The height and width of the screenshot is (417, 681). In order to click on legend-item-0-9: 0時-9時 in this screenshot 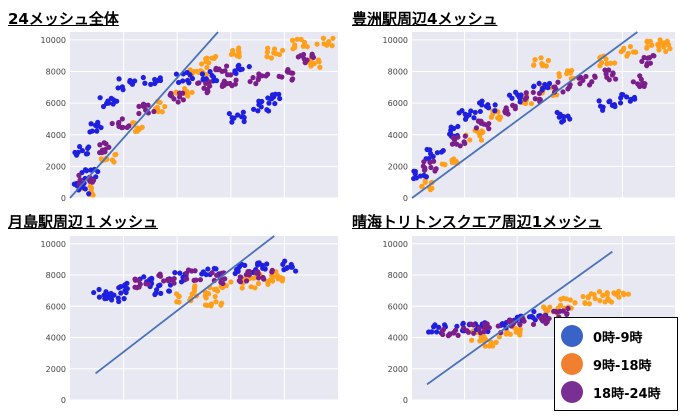, I will do `click(602, 336)`.